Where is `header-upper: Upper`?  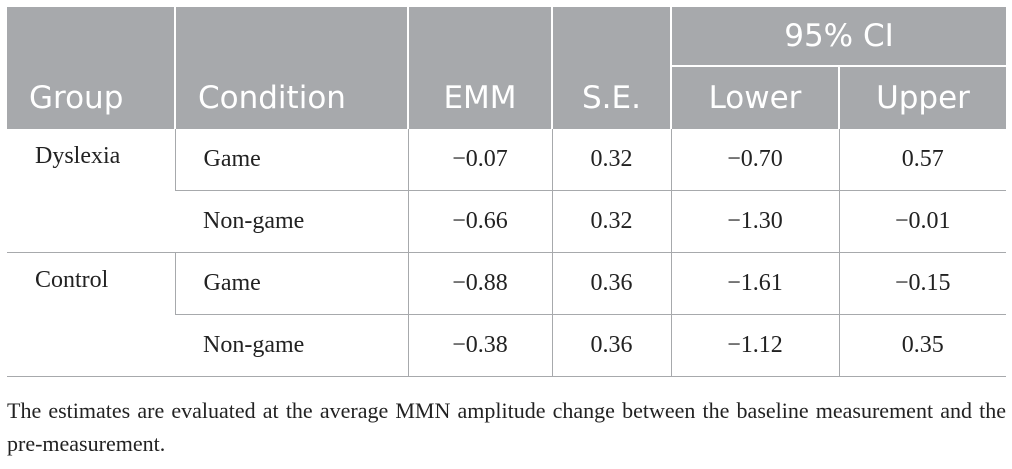
header-upper: Upper is located at coordinates (922, 97).